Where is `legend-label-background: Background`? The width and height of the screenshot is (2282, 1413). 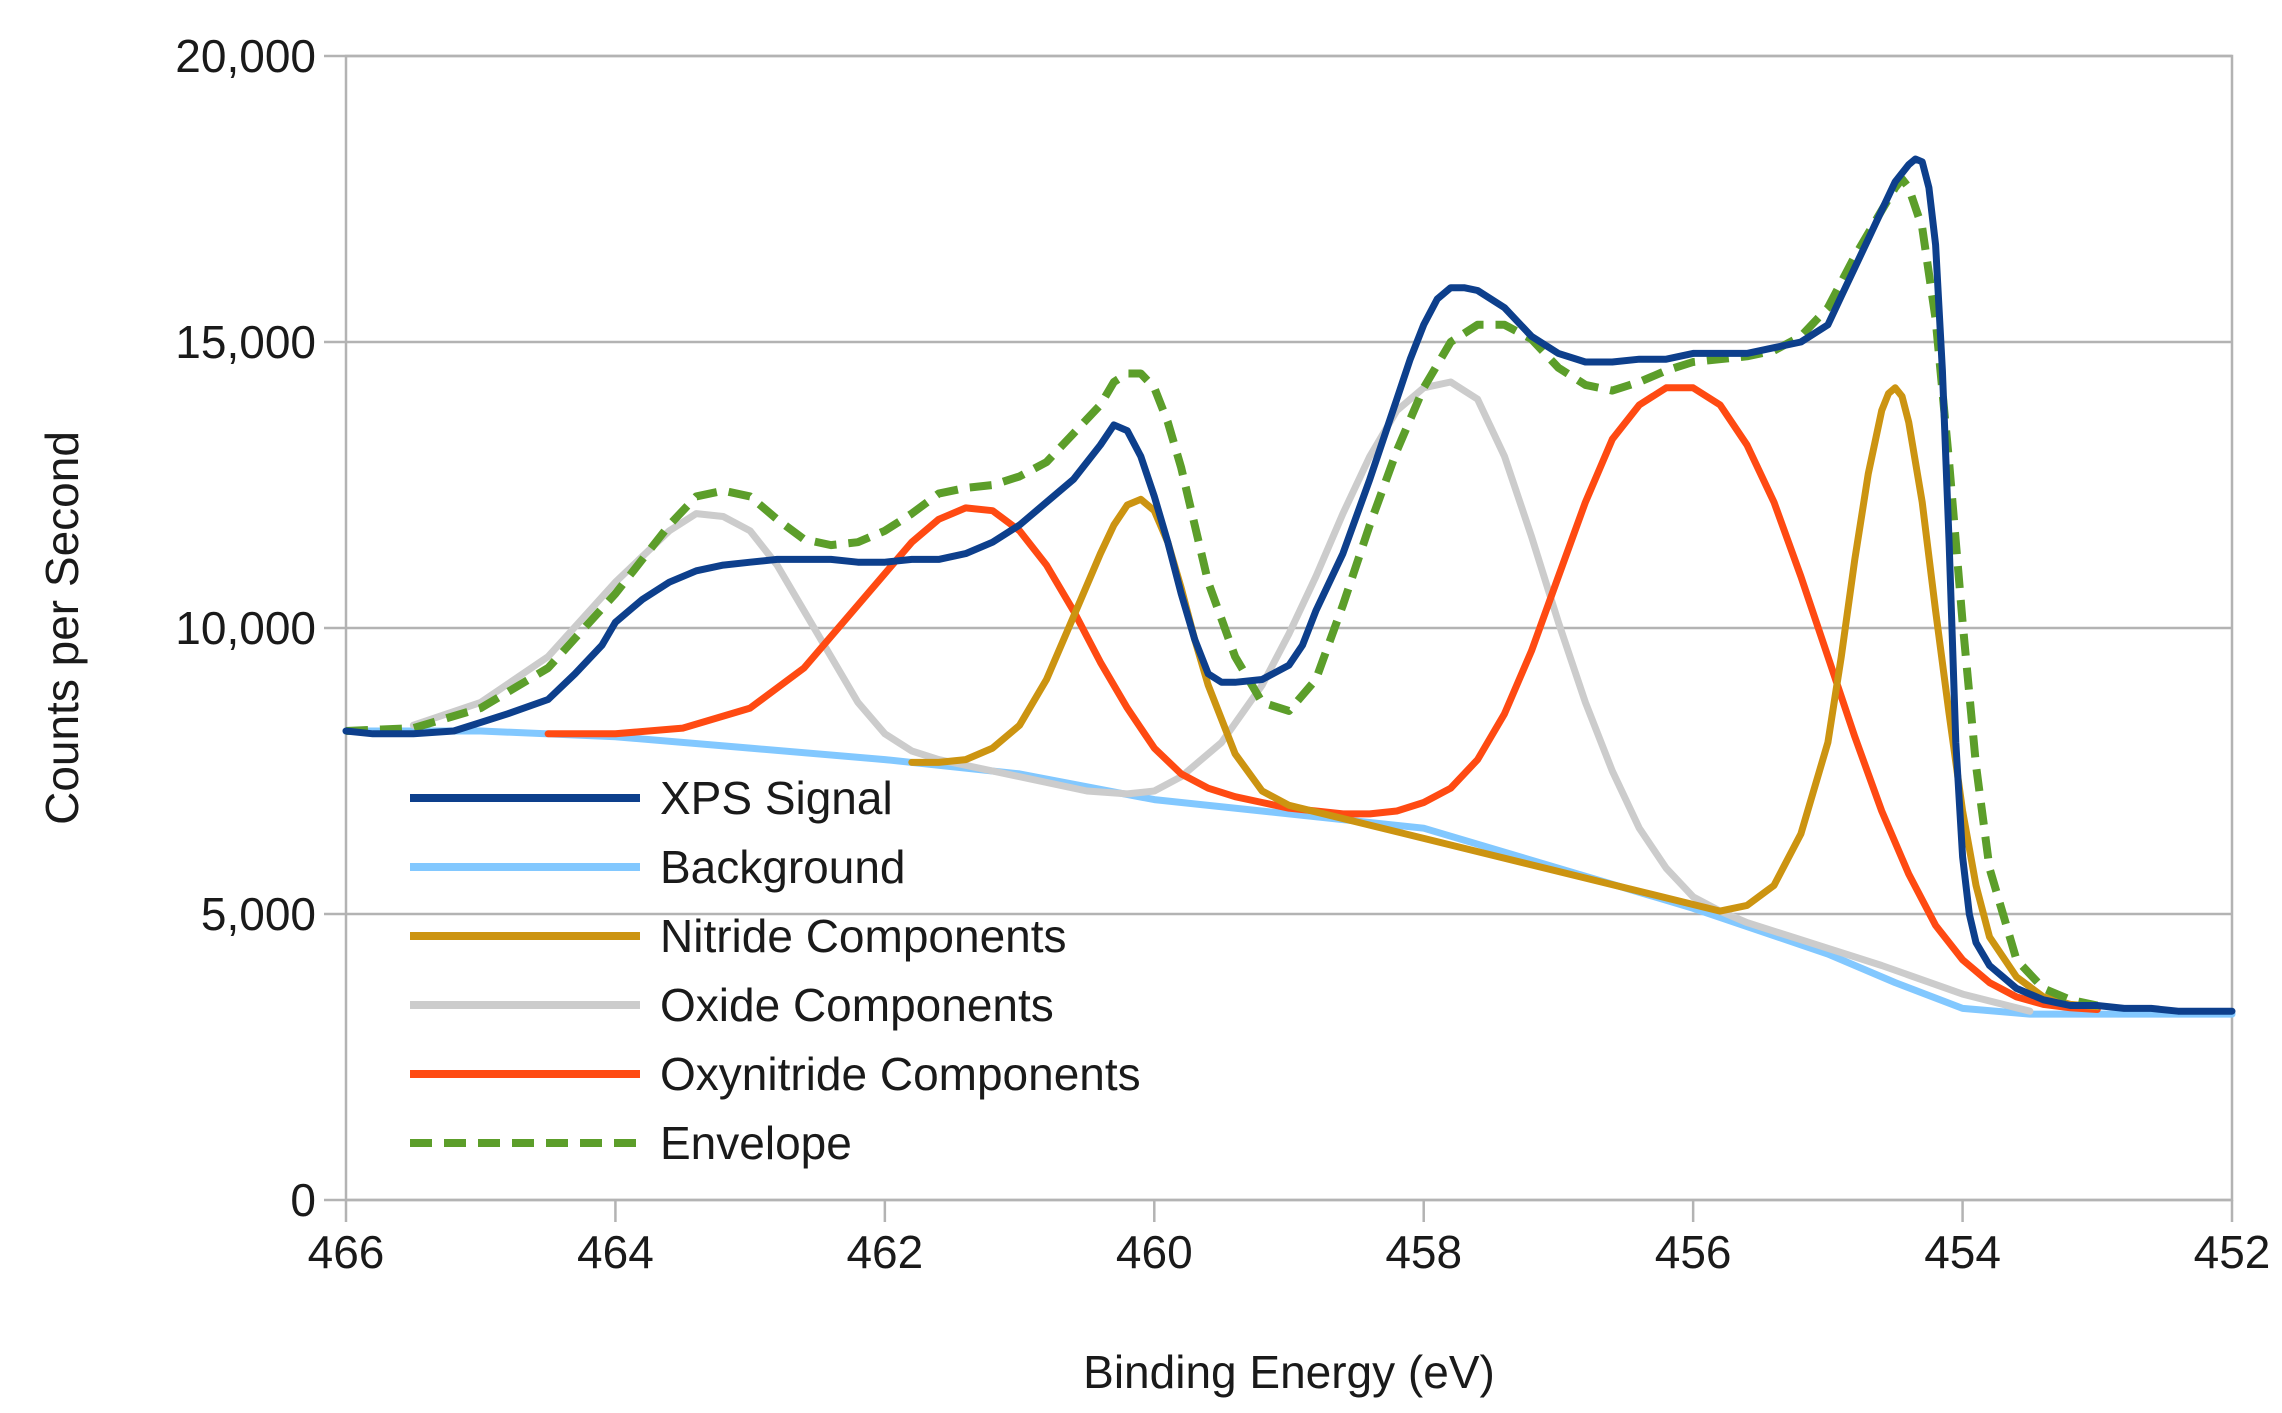
legend-label-background: Background is located at coordinates (783, 867).